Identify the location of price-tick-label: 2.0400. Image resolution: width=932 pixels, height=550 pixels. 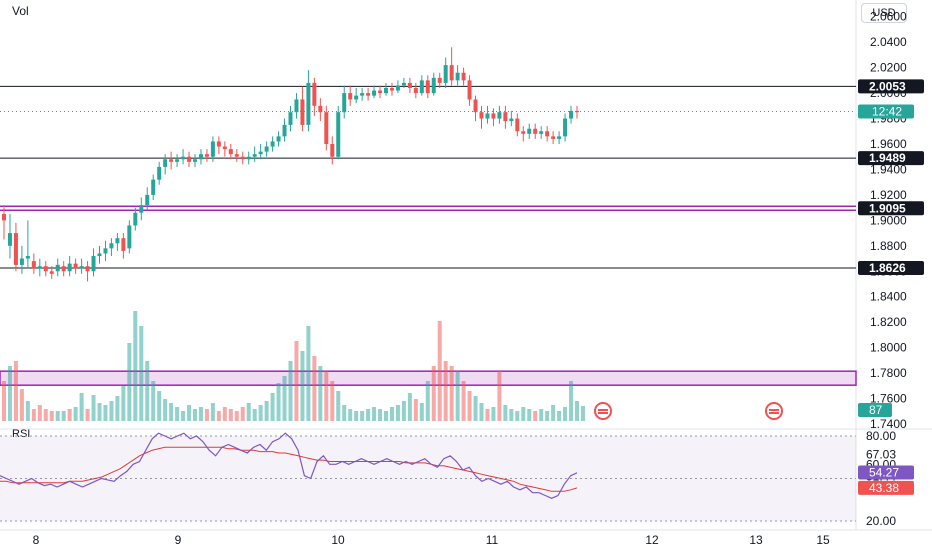
(888, 42).